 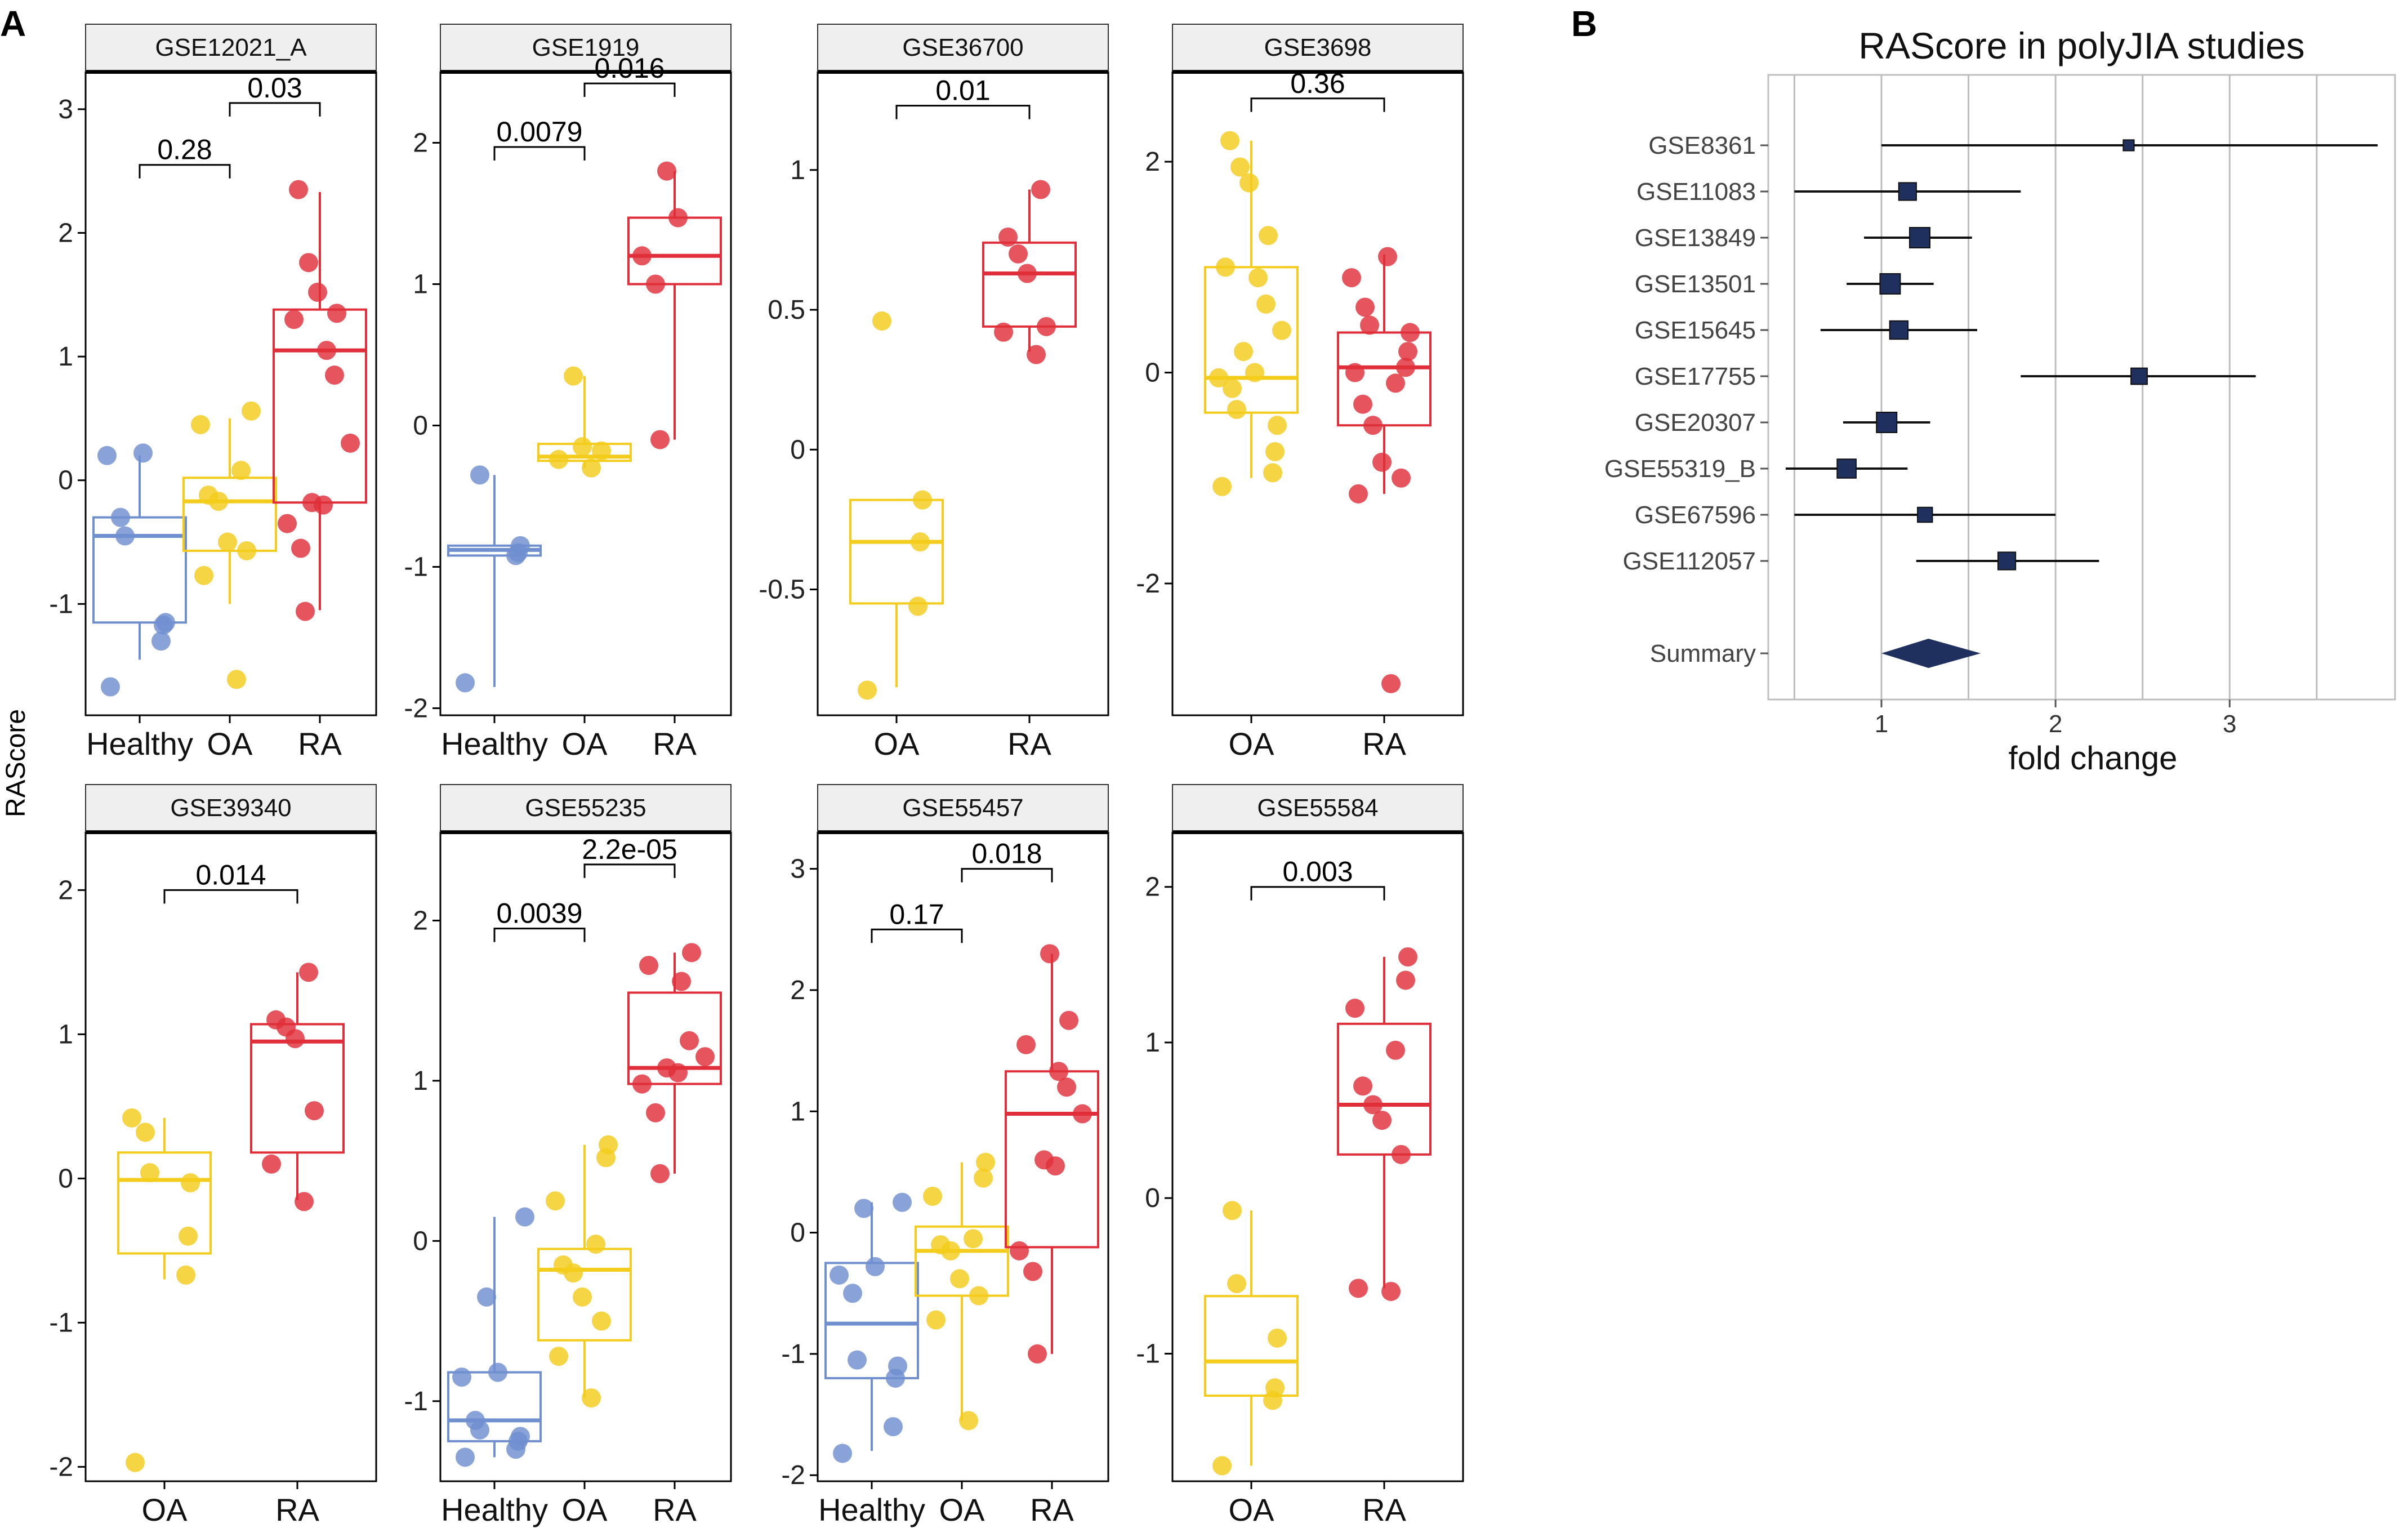 I want to click on x-category-label: Healthy, so click(x=871, y=1509).